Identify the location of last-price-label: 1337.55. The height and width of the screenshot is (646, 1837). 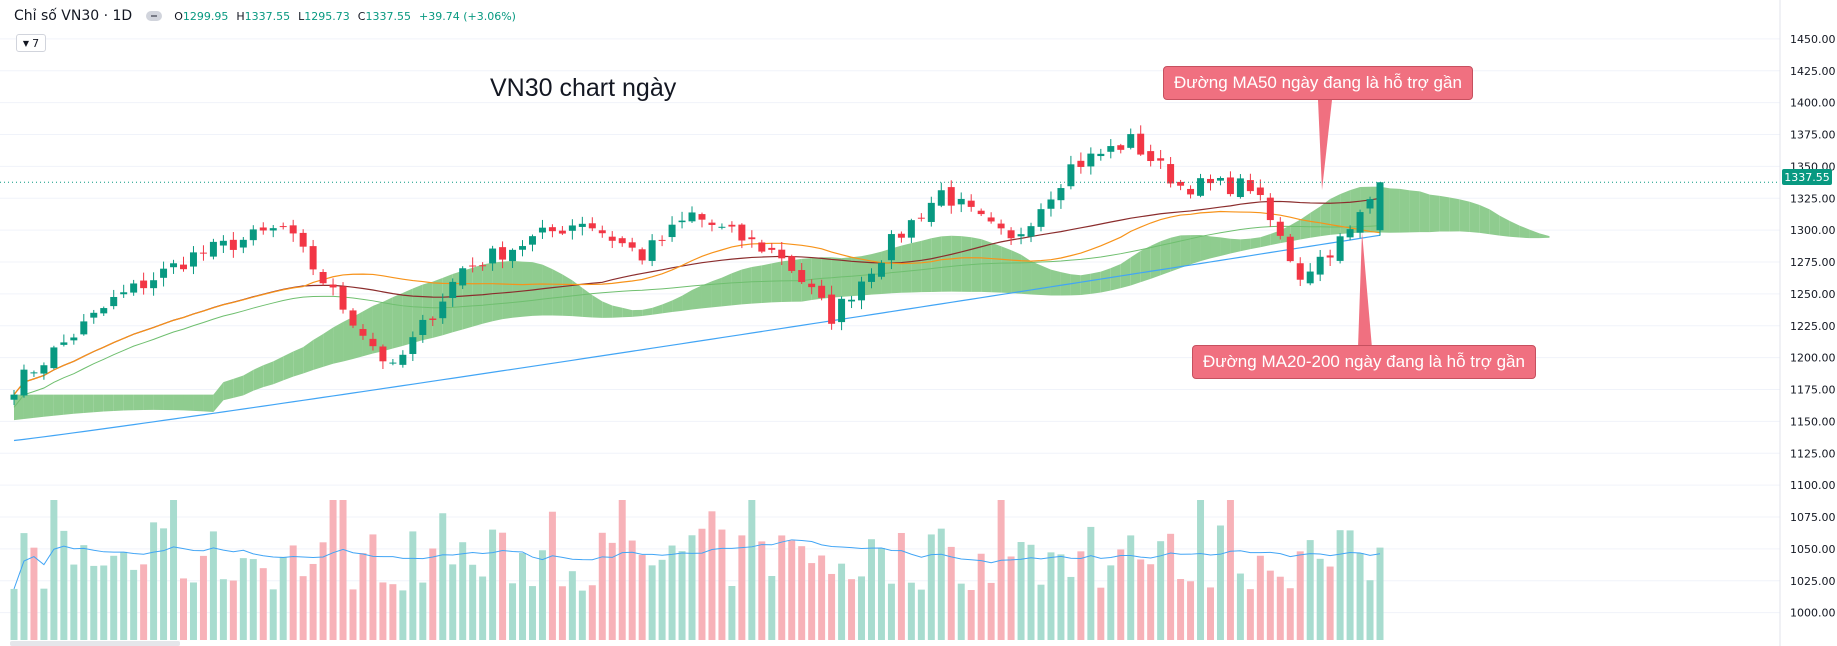
(1807, 177).